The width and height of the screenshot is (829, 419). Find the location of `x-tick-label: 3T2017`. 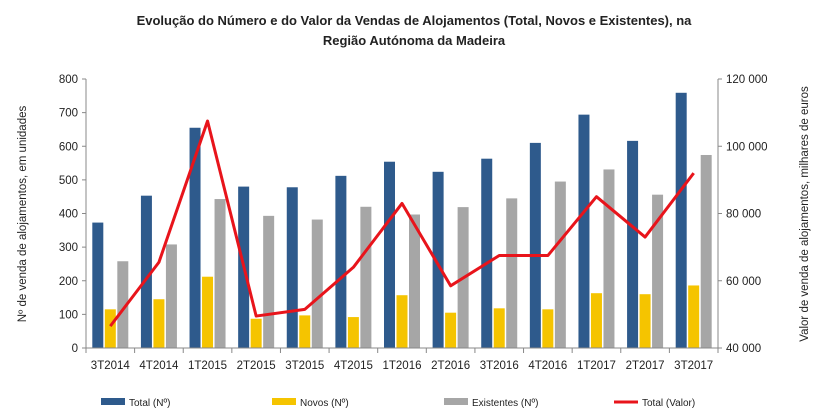

x-tick-label: 3T2017 is located at coordinates (693, 366).